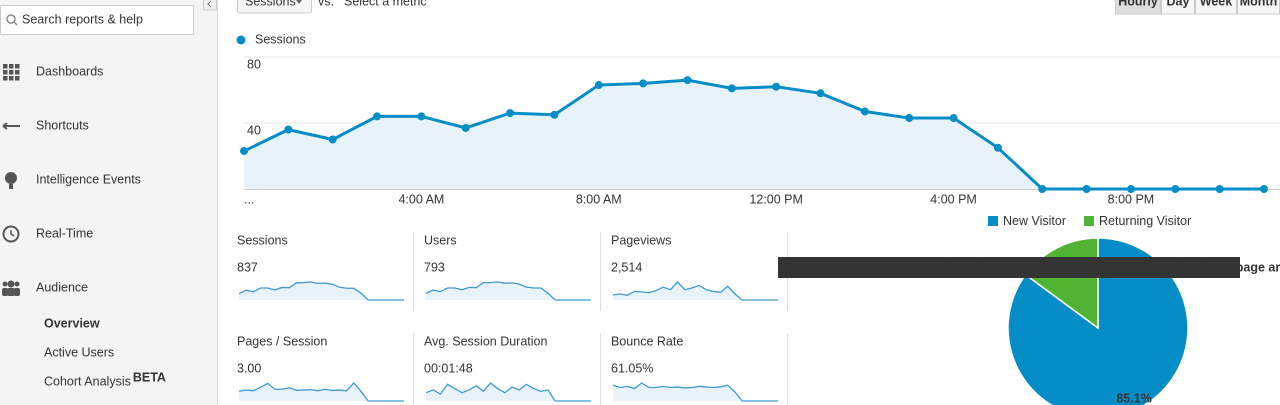 Image resolution: width=1280 pixels, height=405 pixels. Describe the element at coordinates (15, 23) in the screenshot. I see `search-icon-handle` at that location.